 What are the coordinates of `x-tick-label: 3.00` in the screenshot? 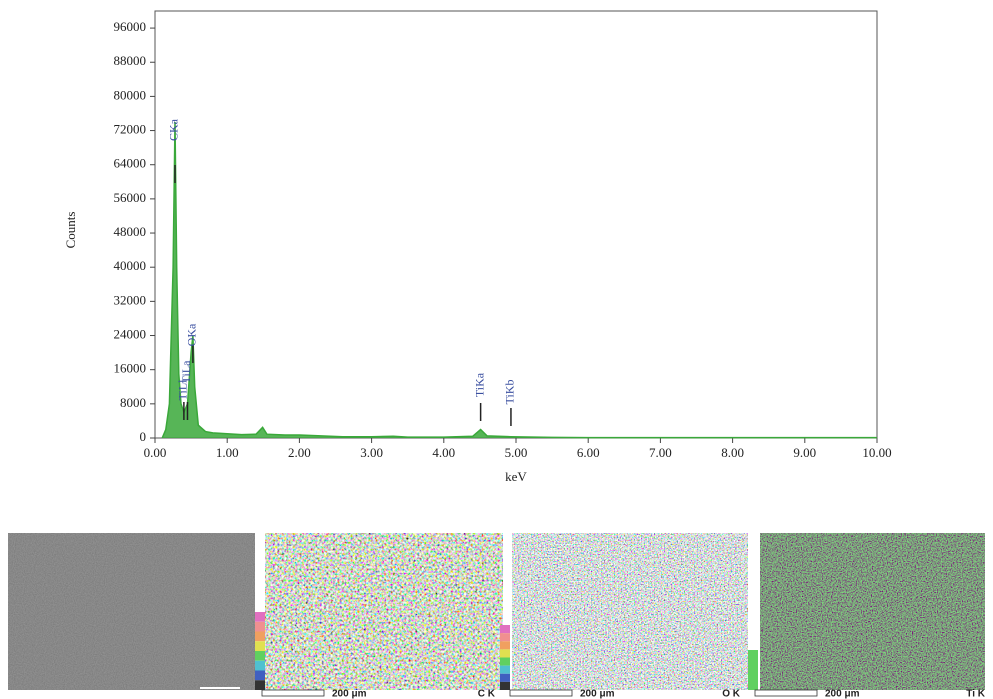 It's located at (371, 452).